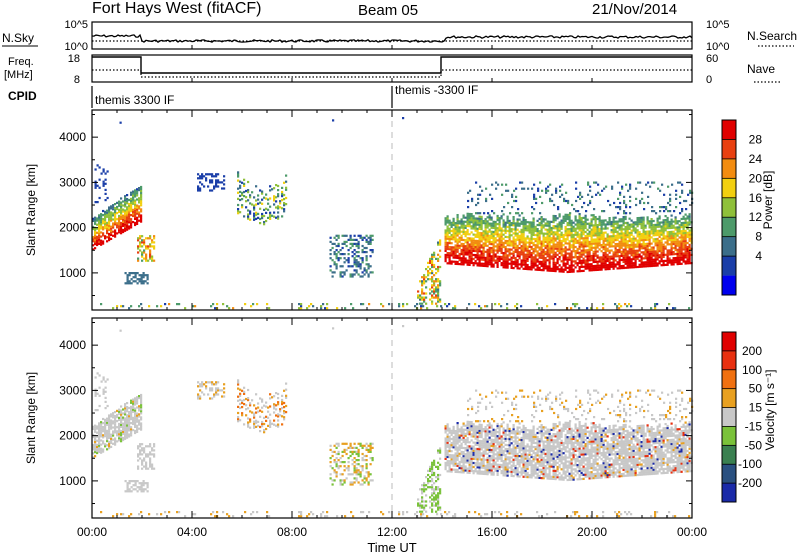 The height and width of the screenshot is (559, 800). What do you see at coordinates (592, 532) in the screenshot?
I see `x-tick-label: 20:00` at bounding box center [592, 532].